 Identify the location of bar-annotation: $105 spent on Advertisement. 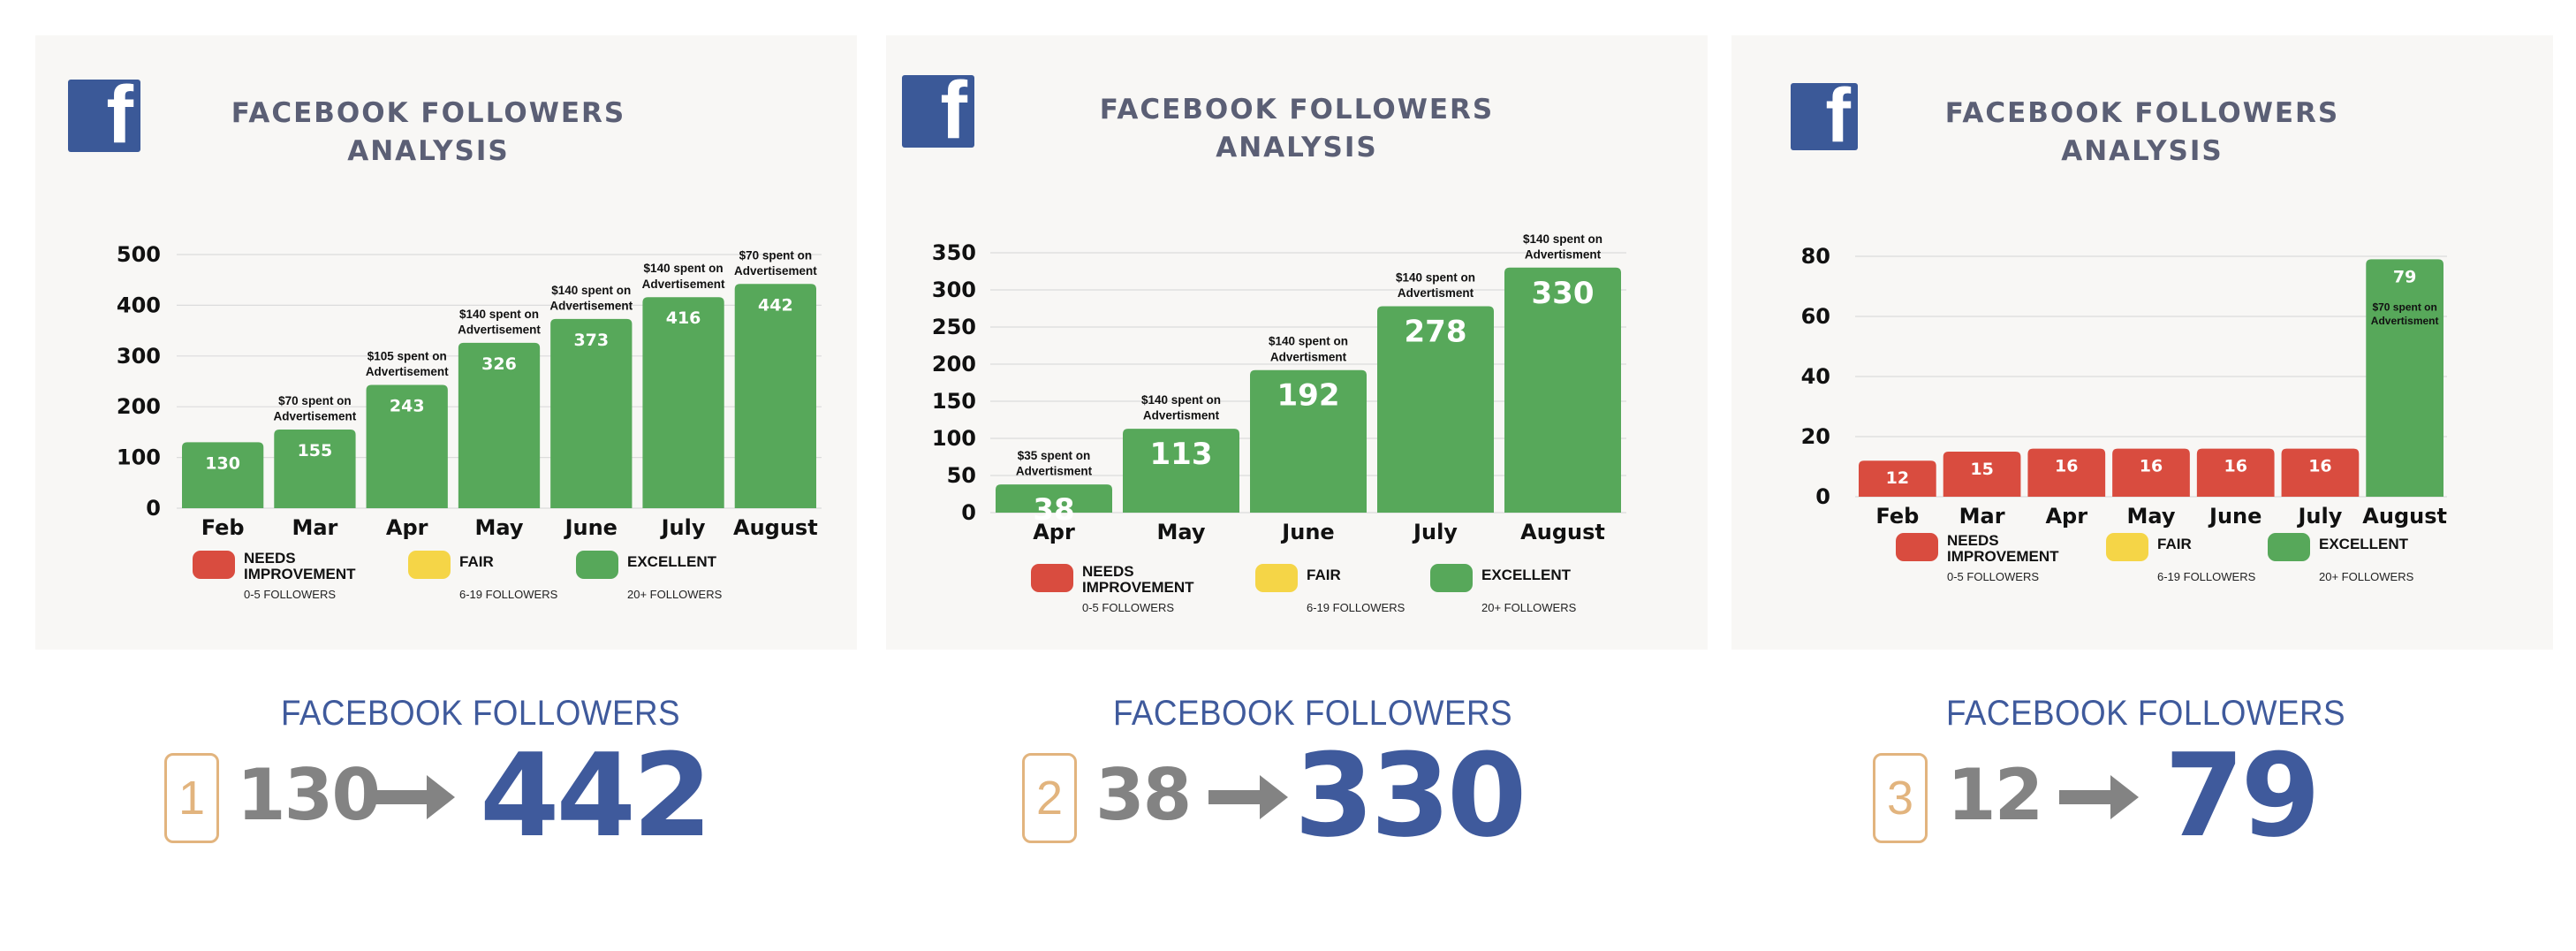
(407, 364).